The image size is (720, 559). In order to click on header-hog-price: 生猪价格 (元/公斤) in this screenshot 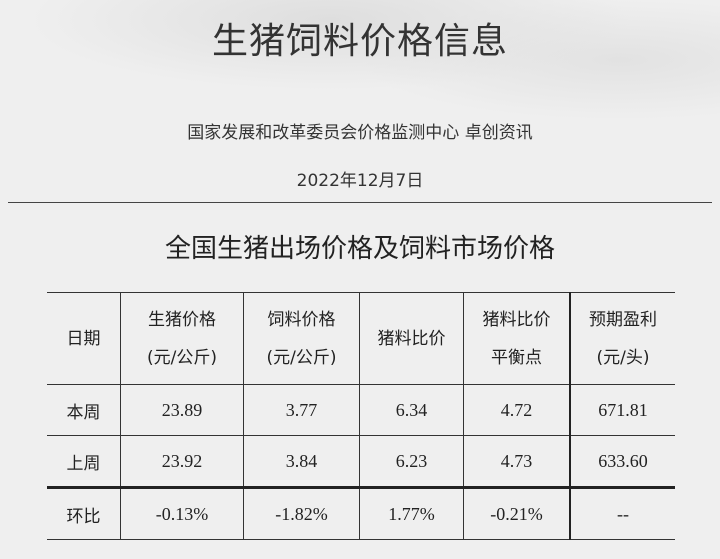, I will do `click(182, 338)`.